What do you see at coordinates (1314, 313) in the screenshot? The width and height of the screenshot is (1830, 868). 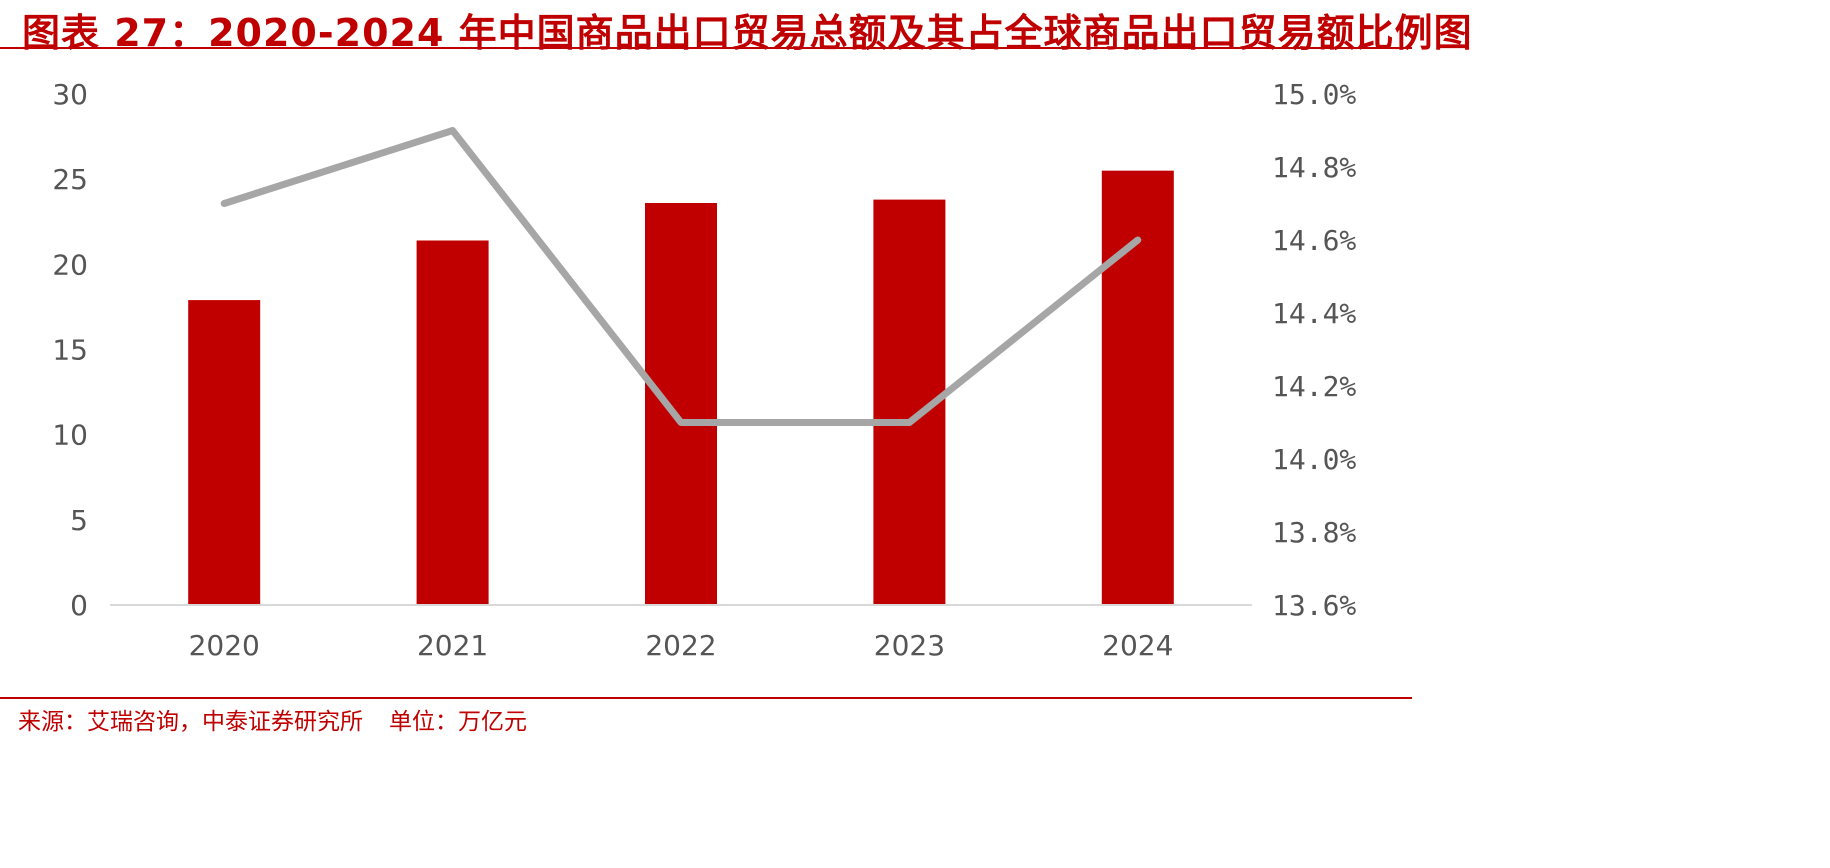 I see `y-right-tick-label: 14.4%` at bounding box center [1314, 313].